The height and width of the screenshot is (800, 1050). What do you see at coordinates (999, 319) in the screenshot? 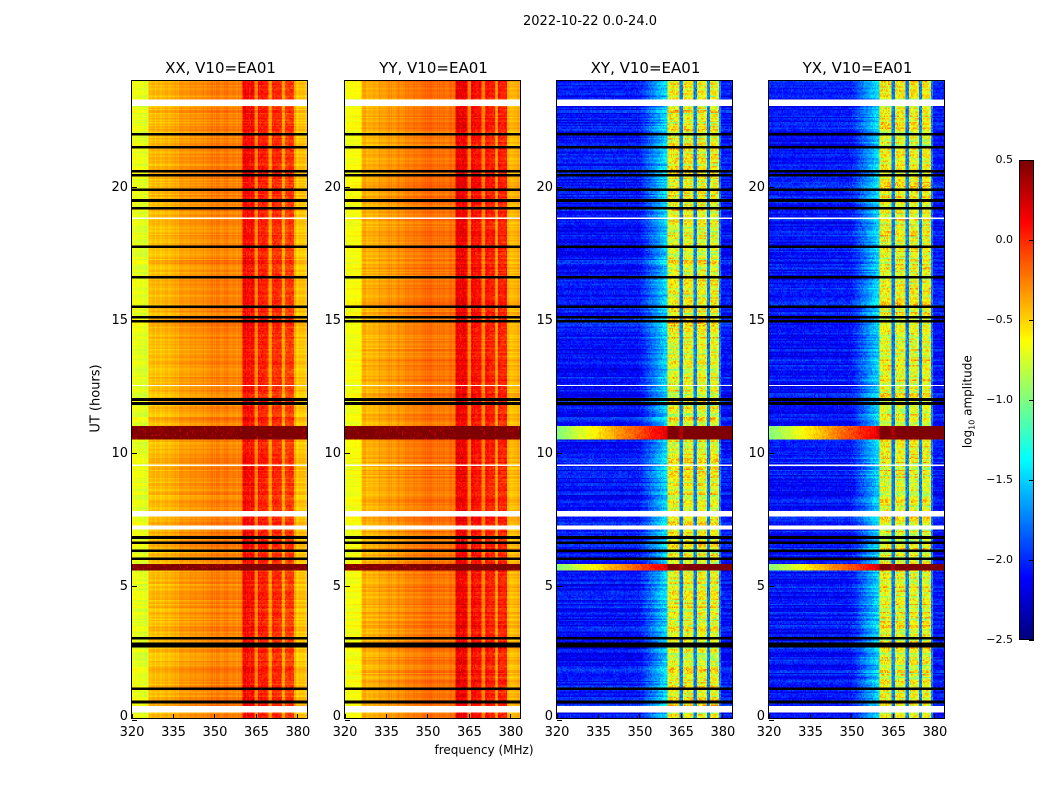
I see `colorbar-tick-label: −0.5` at bounding box center [999, 319].